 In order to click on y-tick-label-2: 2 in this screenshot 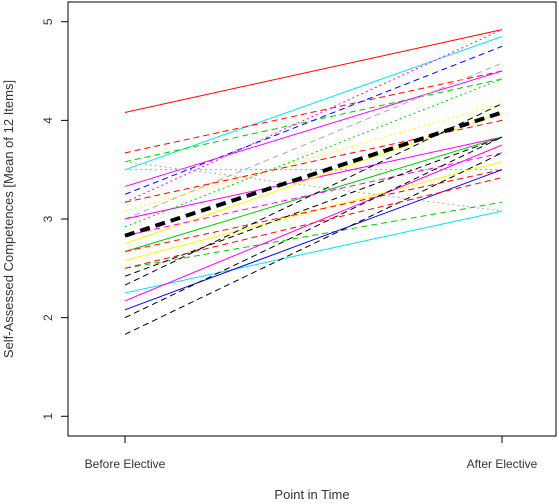, I will do `click(48, 317)`.